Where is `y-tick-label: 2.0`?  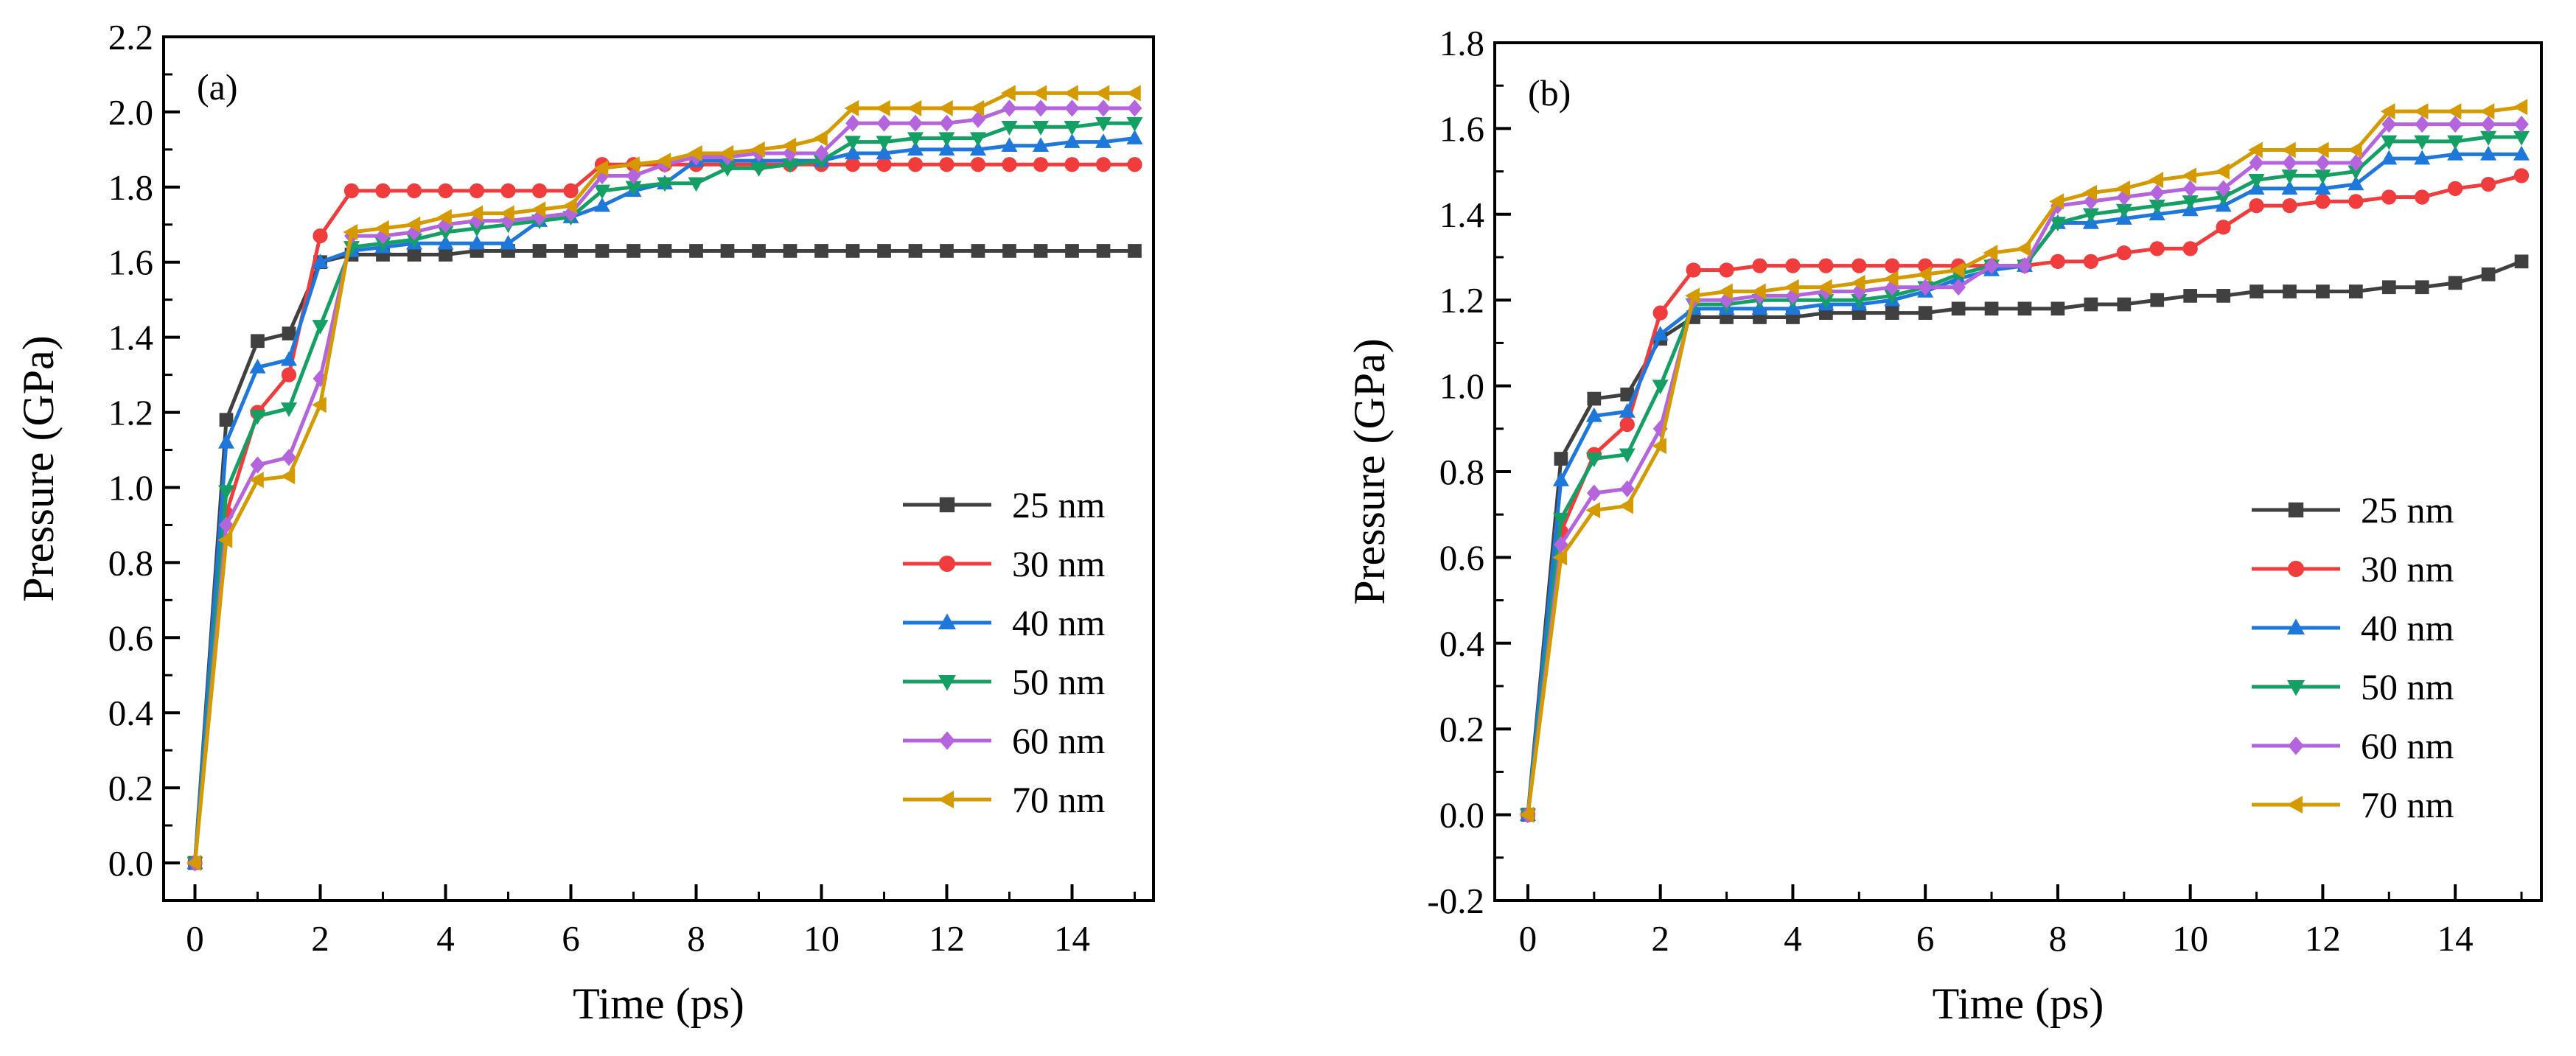 y-tick-label: 2.0 is located at coordinates (130, 112).